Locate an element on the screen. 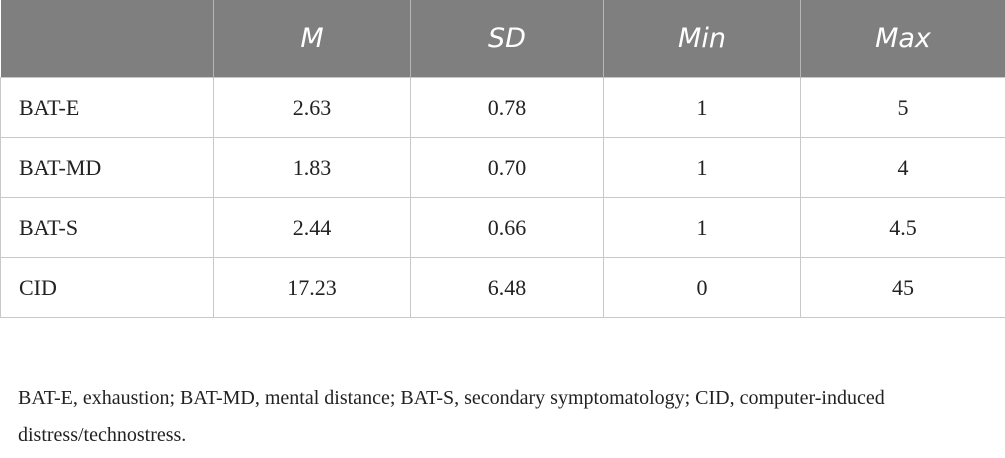 The image size is (1005, 458). header-cell: SD is located at coordinates (507, 39).